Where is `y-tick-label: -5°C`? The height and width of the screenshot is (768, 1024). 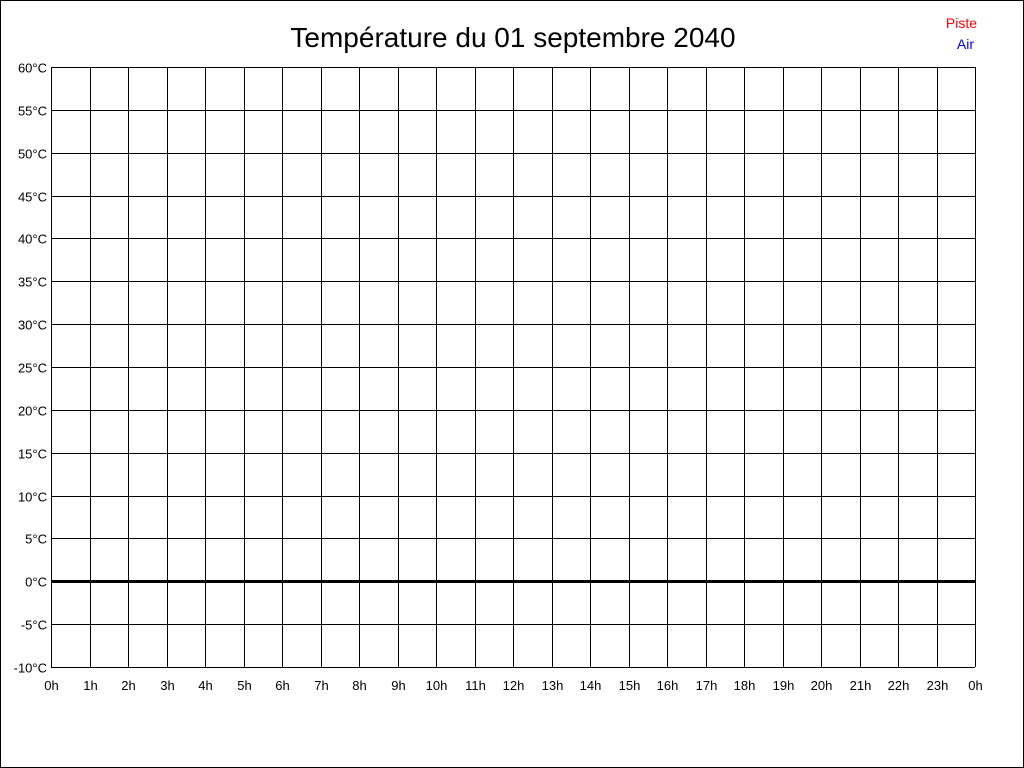
y-tick-label: -5°C is located at coordinates (34, 625).